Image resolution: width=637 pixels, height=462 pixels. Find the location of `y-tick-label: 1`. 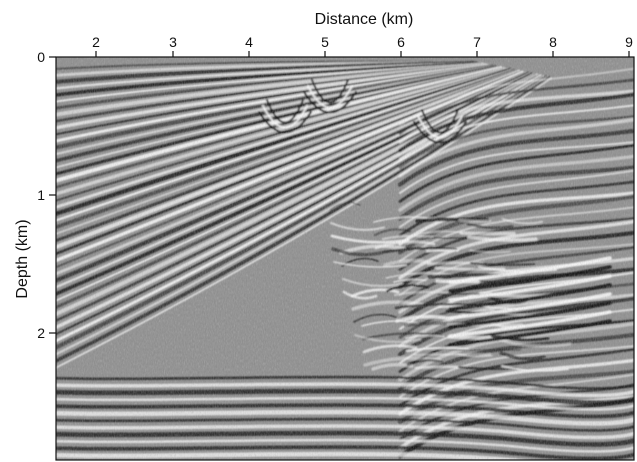

y-tick-label: 1 is located at coordinates (41, 195).